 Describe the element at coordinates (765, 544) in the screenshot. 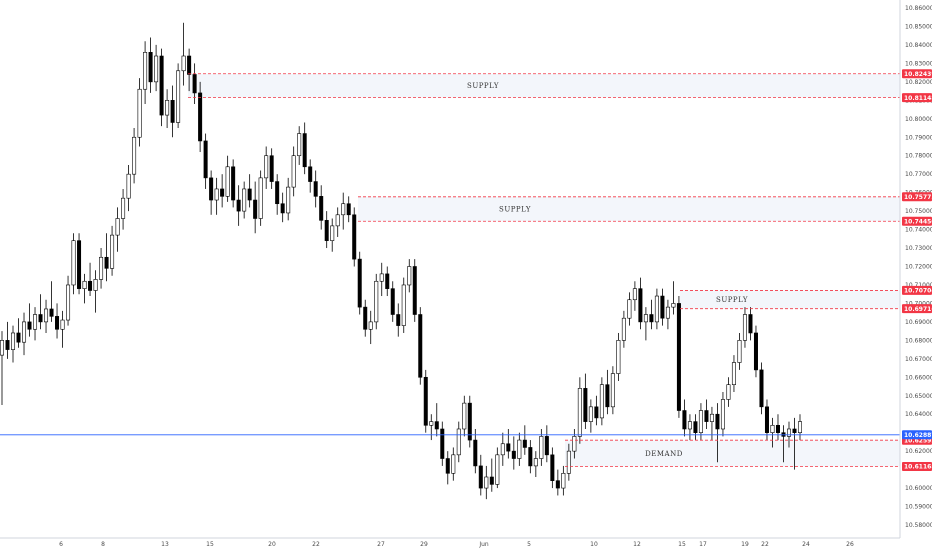

I see `x-tick-label: 22` at that location.